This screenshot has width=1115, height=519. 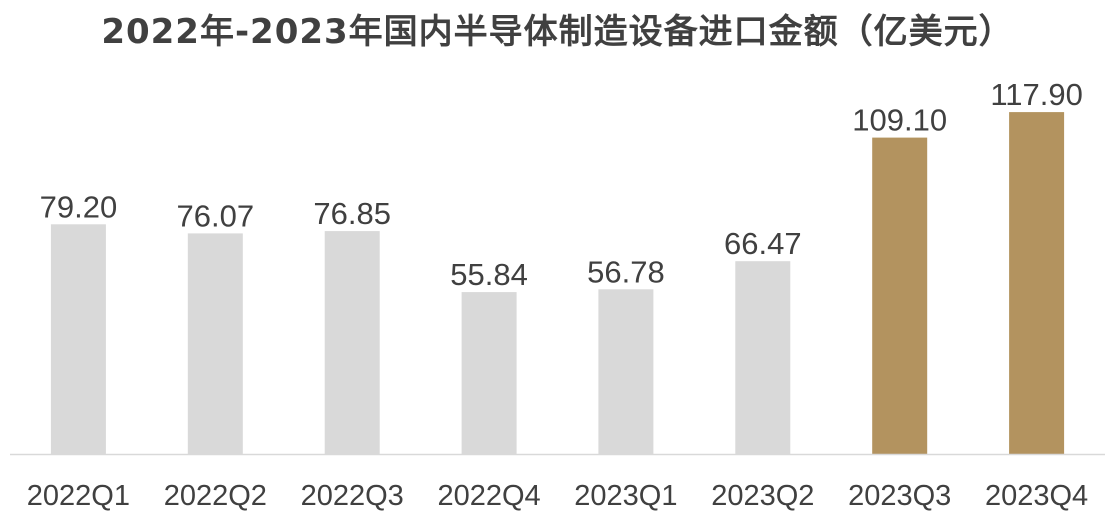 What do you see at coordinates (216, 215) in the screenshot?
I see `value-label-2022Q2: 76.07` at bounding box center [216, 215].